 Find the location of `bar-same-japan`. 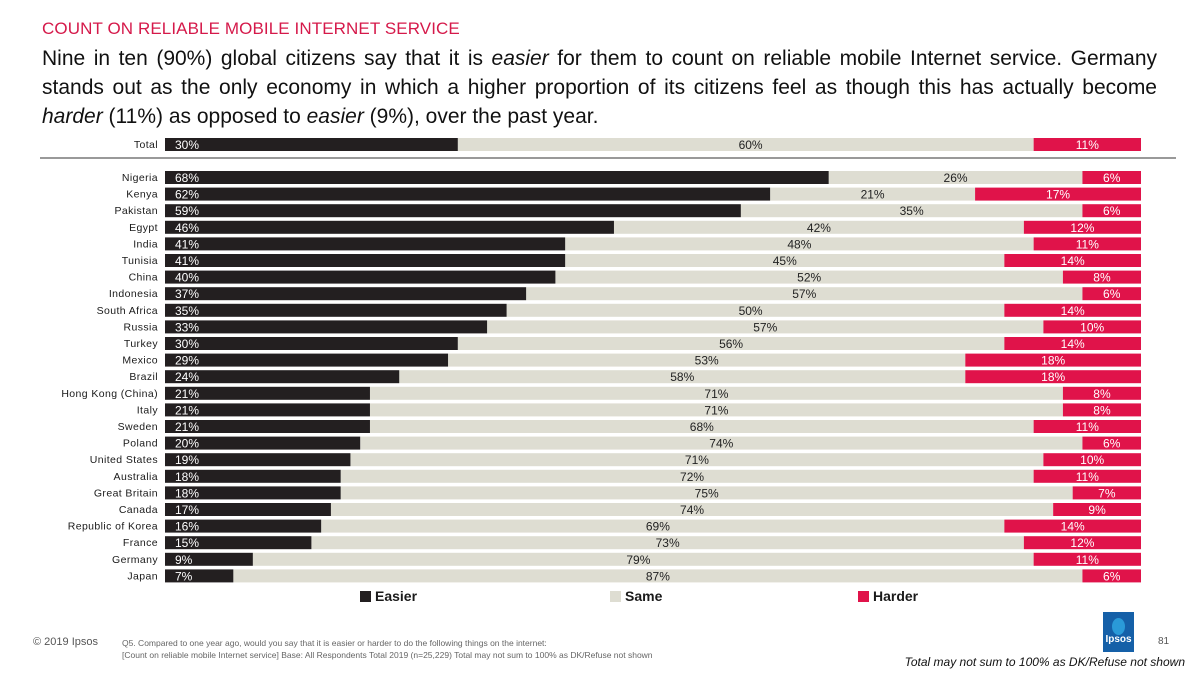

bar-same-japan is located at coordinates (658, 576).